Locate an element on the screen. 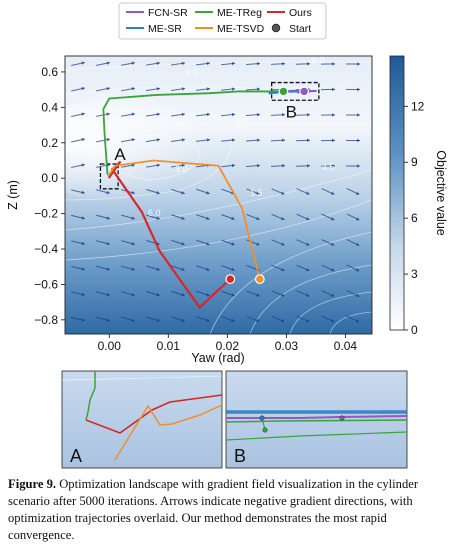 This screenshot has width=452, height=554. inset-b-me-treg-start is located at coordinates (265, 430).